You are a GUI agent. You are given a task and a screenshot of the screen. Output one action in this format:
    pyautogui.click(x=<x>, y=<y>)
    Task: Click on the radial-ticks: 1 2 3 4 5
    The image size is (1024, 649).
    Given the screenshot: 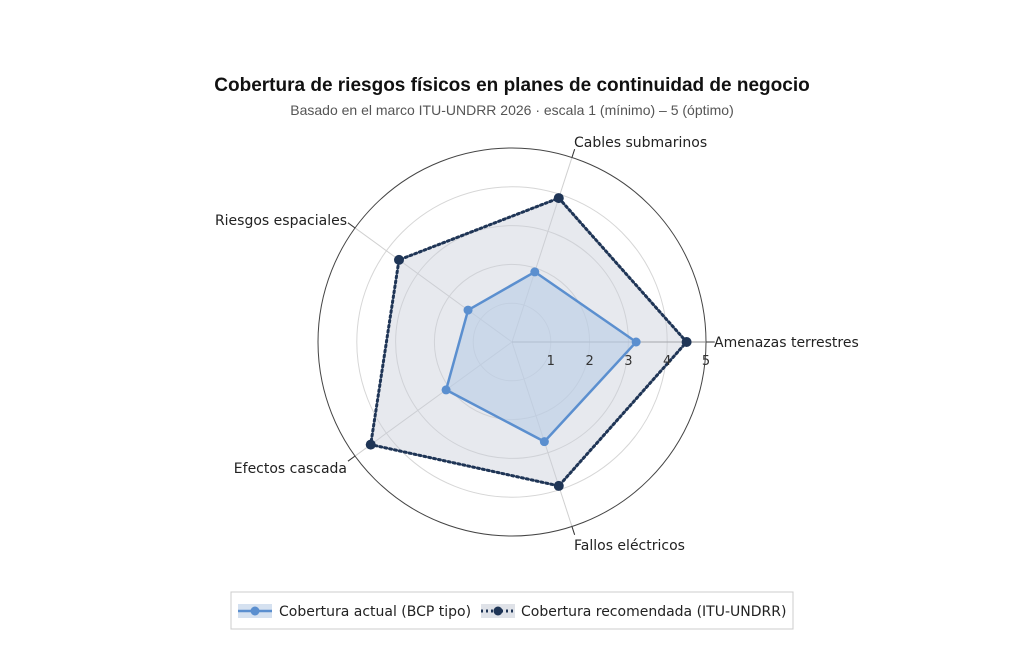 What is the action you would take?
    pyautogui.click(x=628, y=361)
    